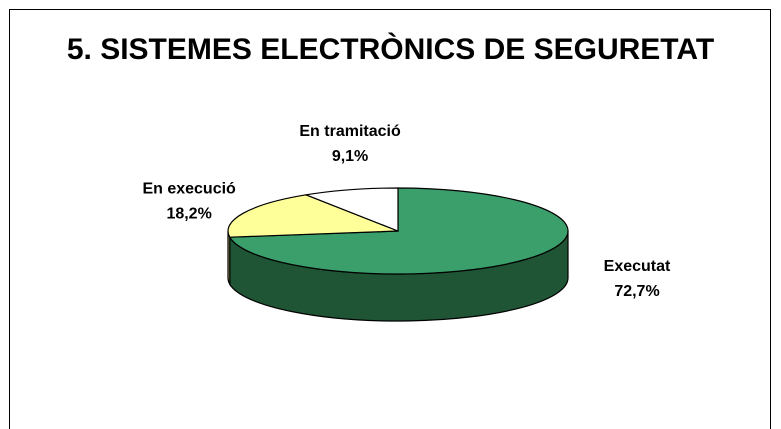 The height and width of the screenshot is (429, 781). What do you see at coordinates (637, 266) in the screenshot?
I see `slice-label-0: Executat` at bounding box center [637, 266].